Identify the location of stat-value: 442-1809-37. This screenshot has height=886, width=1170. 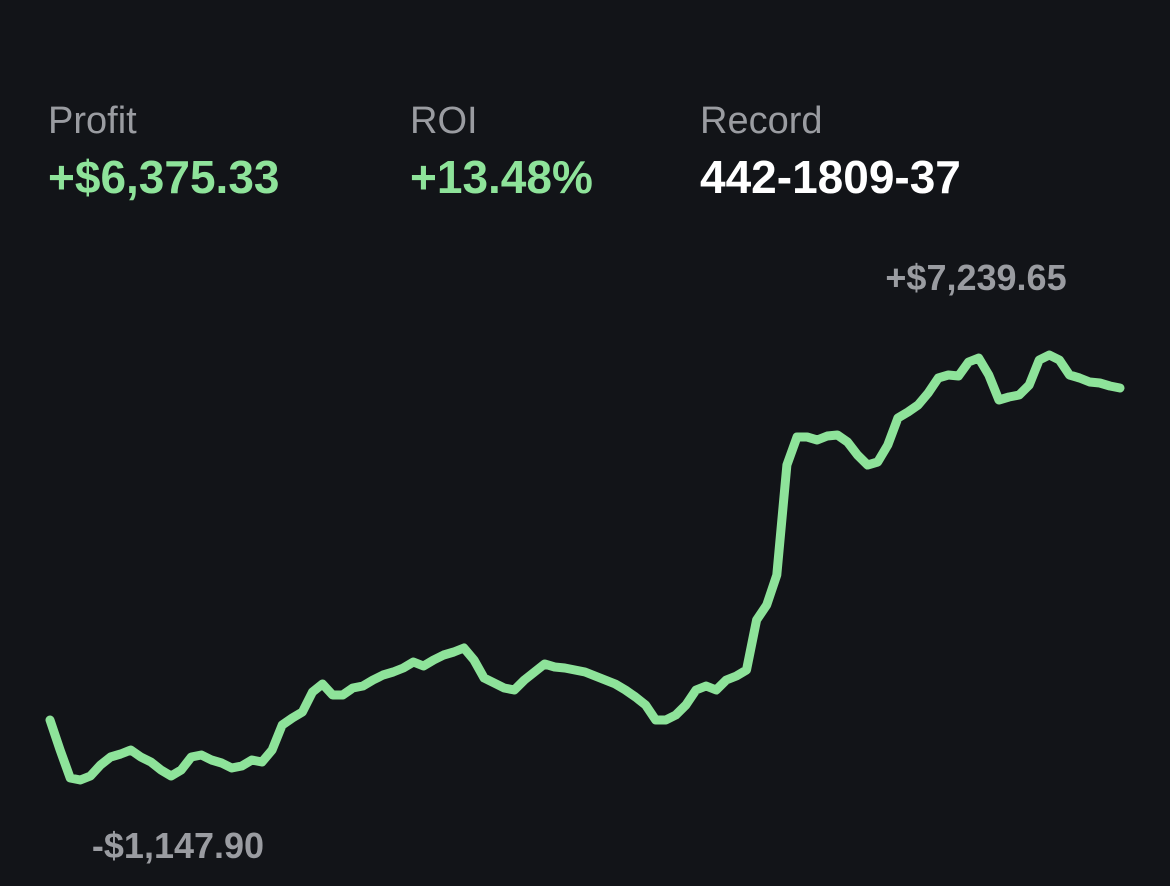
(830, 177).